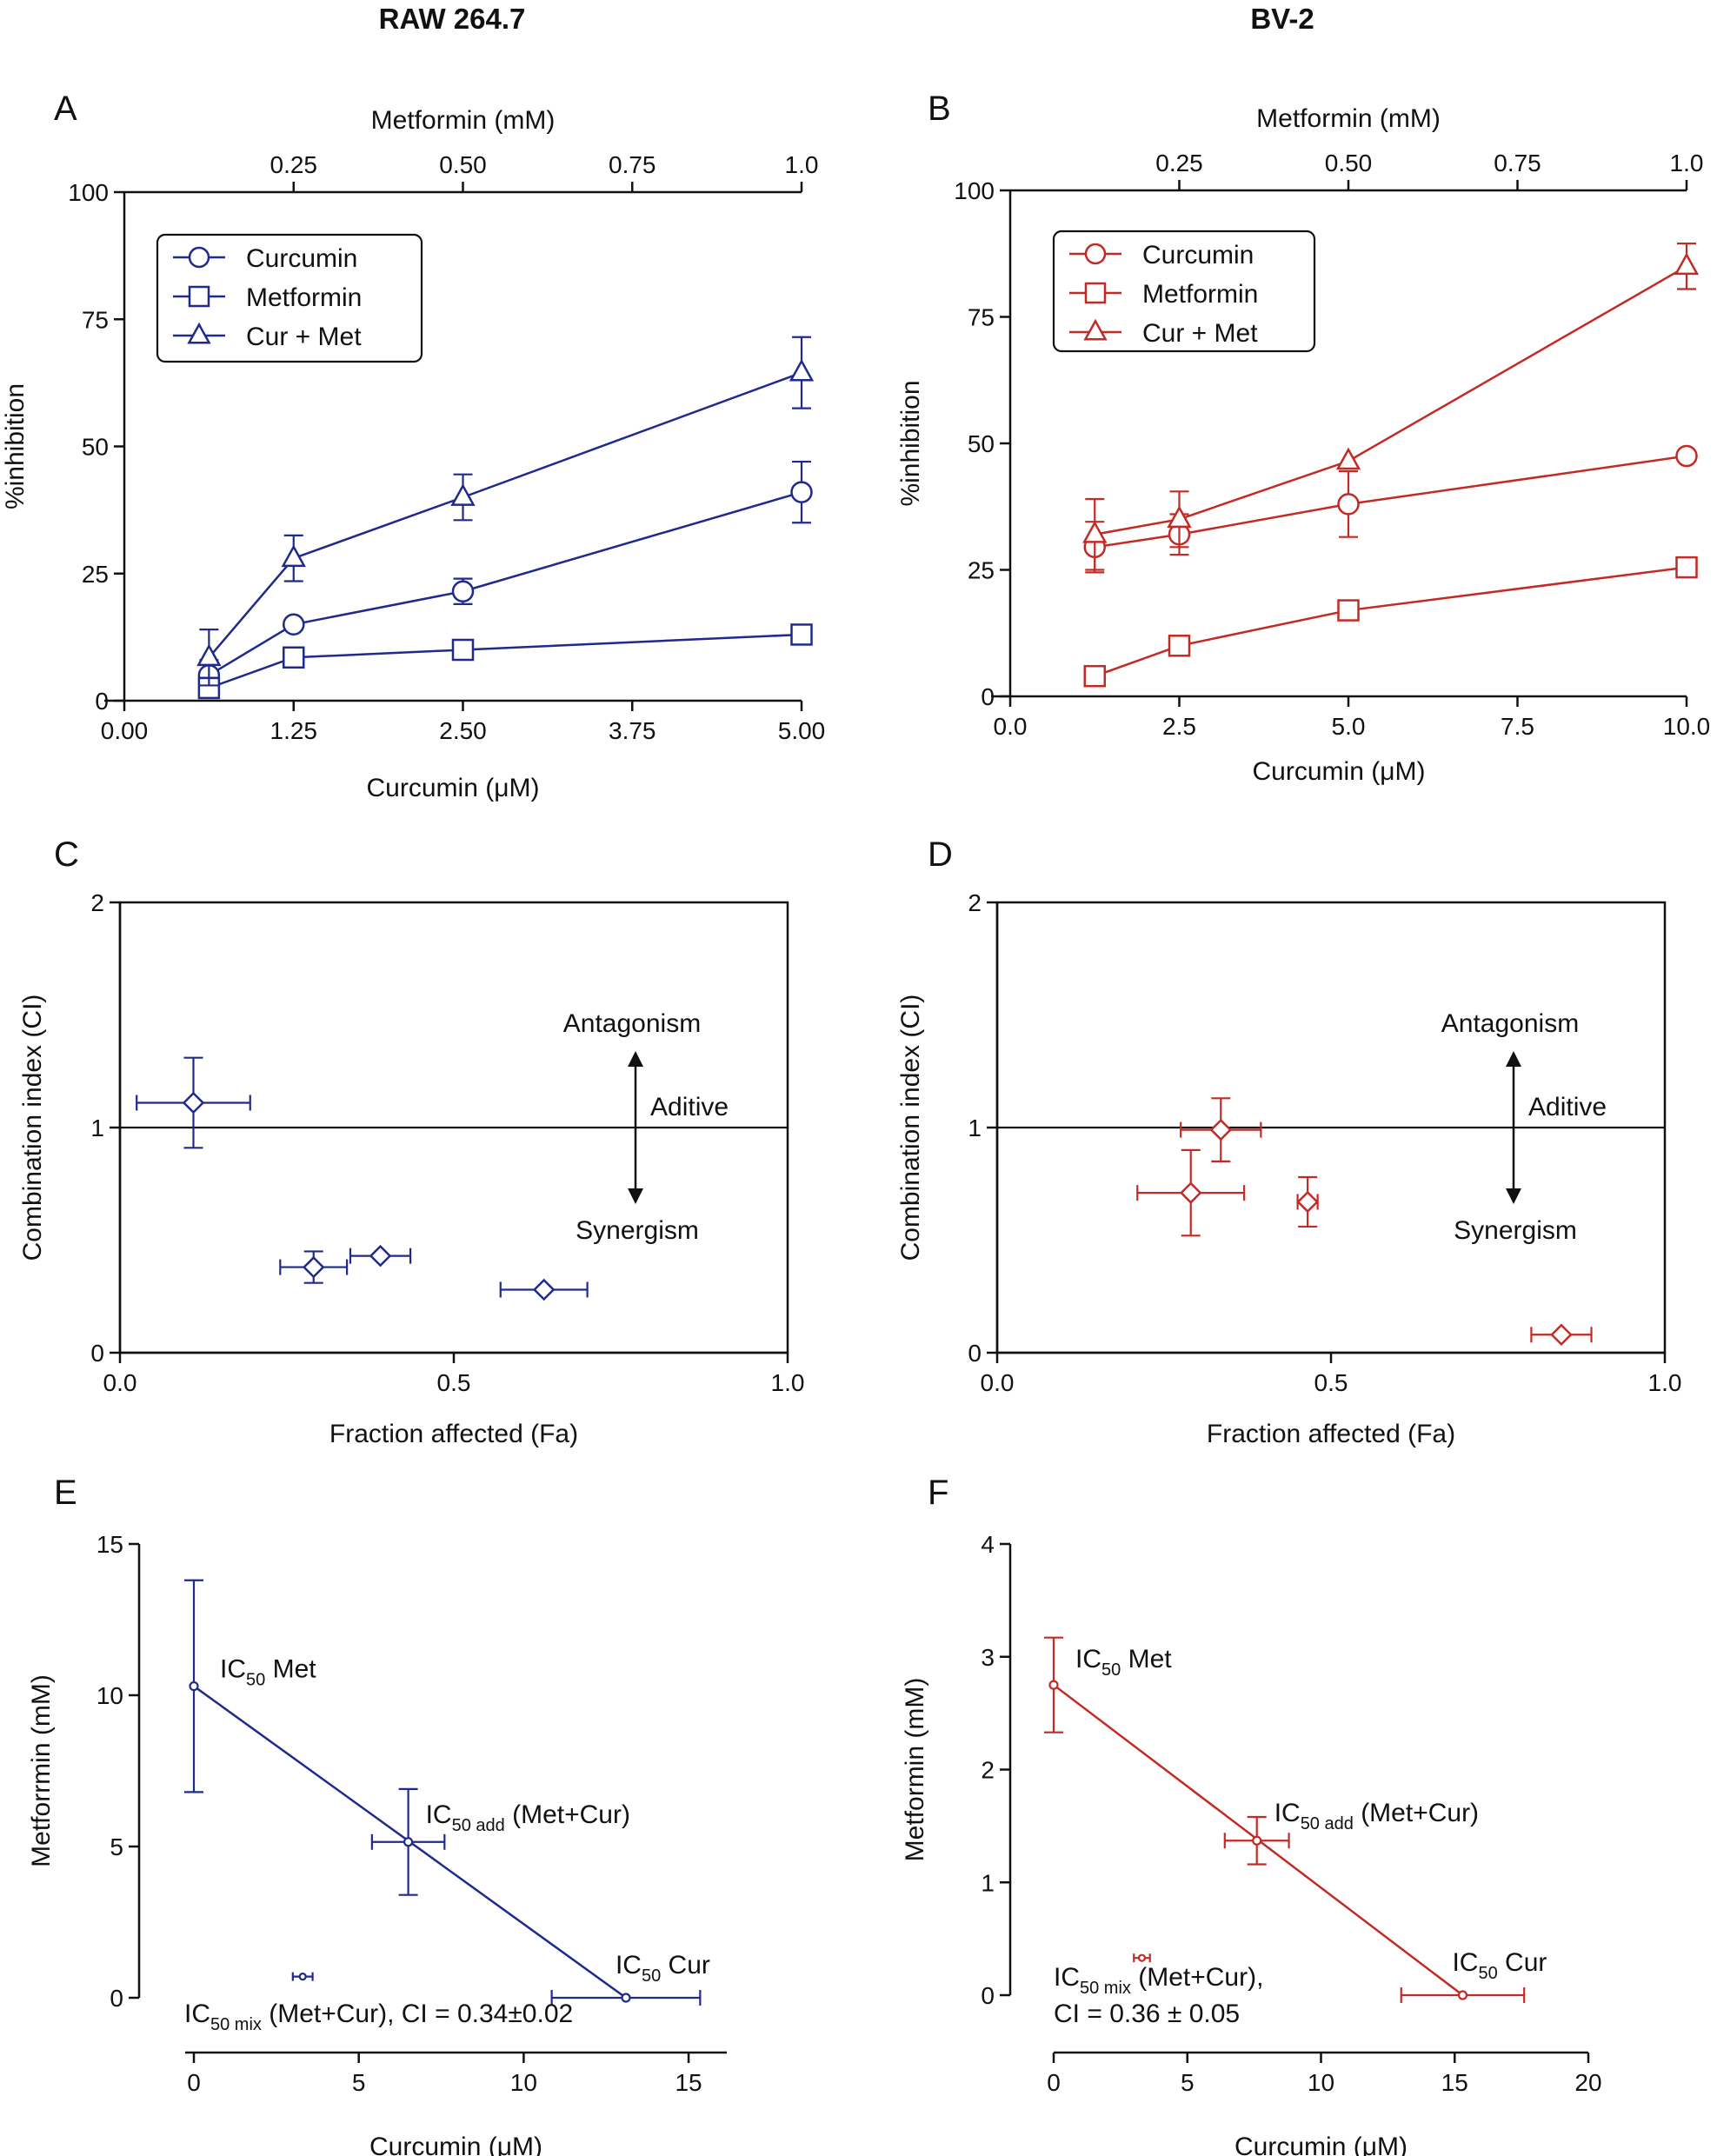 The image size is (1717, 2156). I want to click on x-tick-label: 0.0, so click(998, 1382).